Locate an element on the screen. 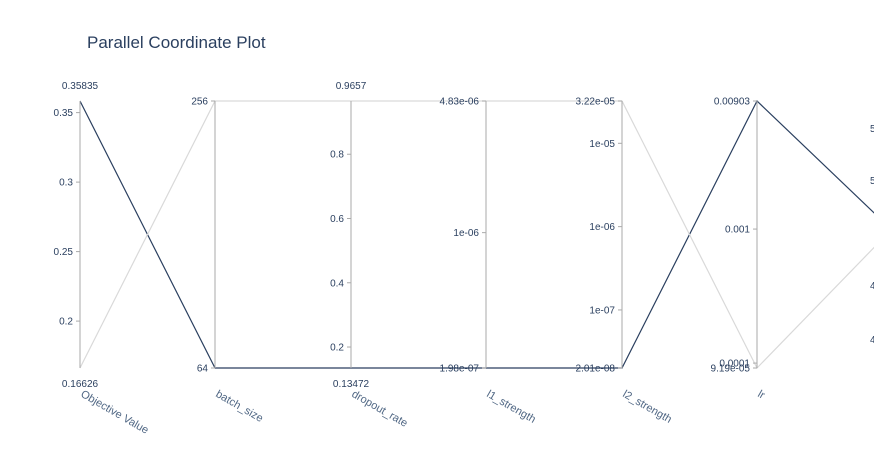 This screenshot has width=874, height=454. axis-label-l1-strength: l1_strength is located at coordinates (511, 407).